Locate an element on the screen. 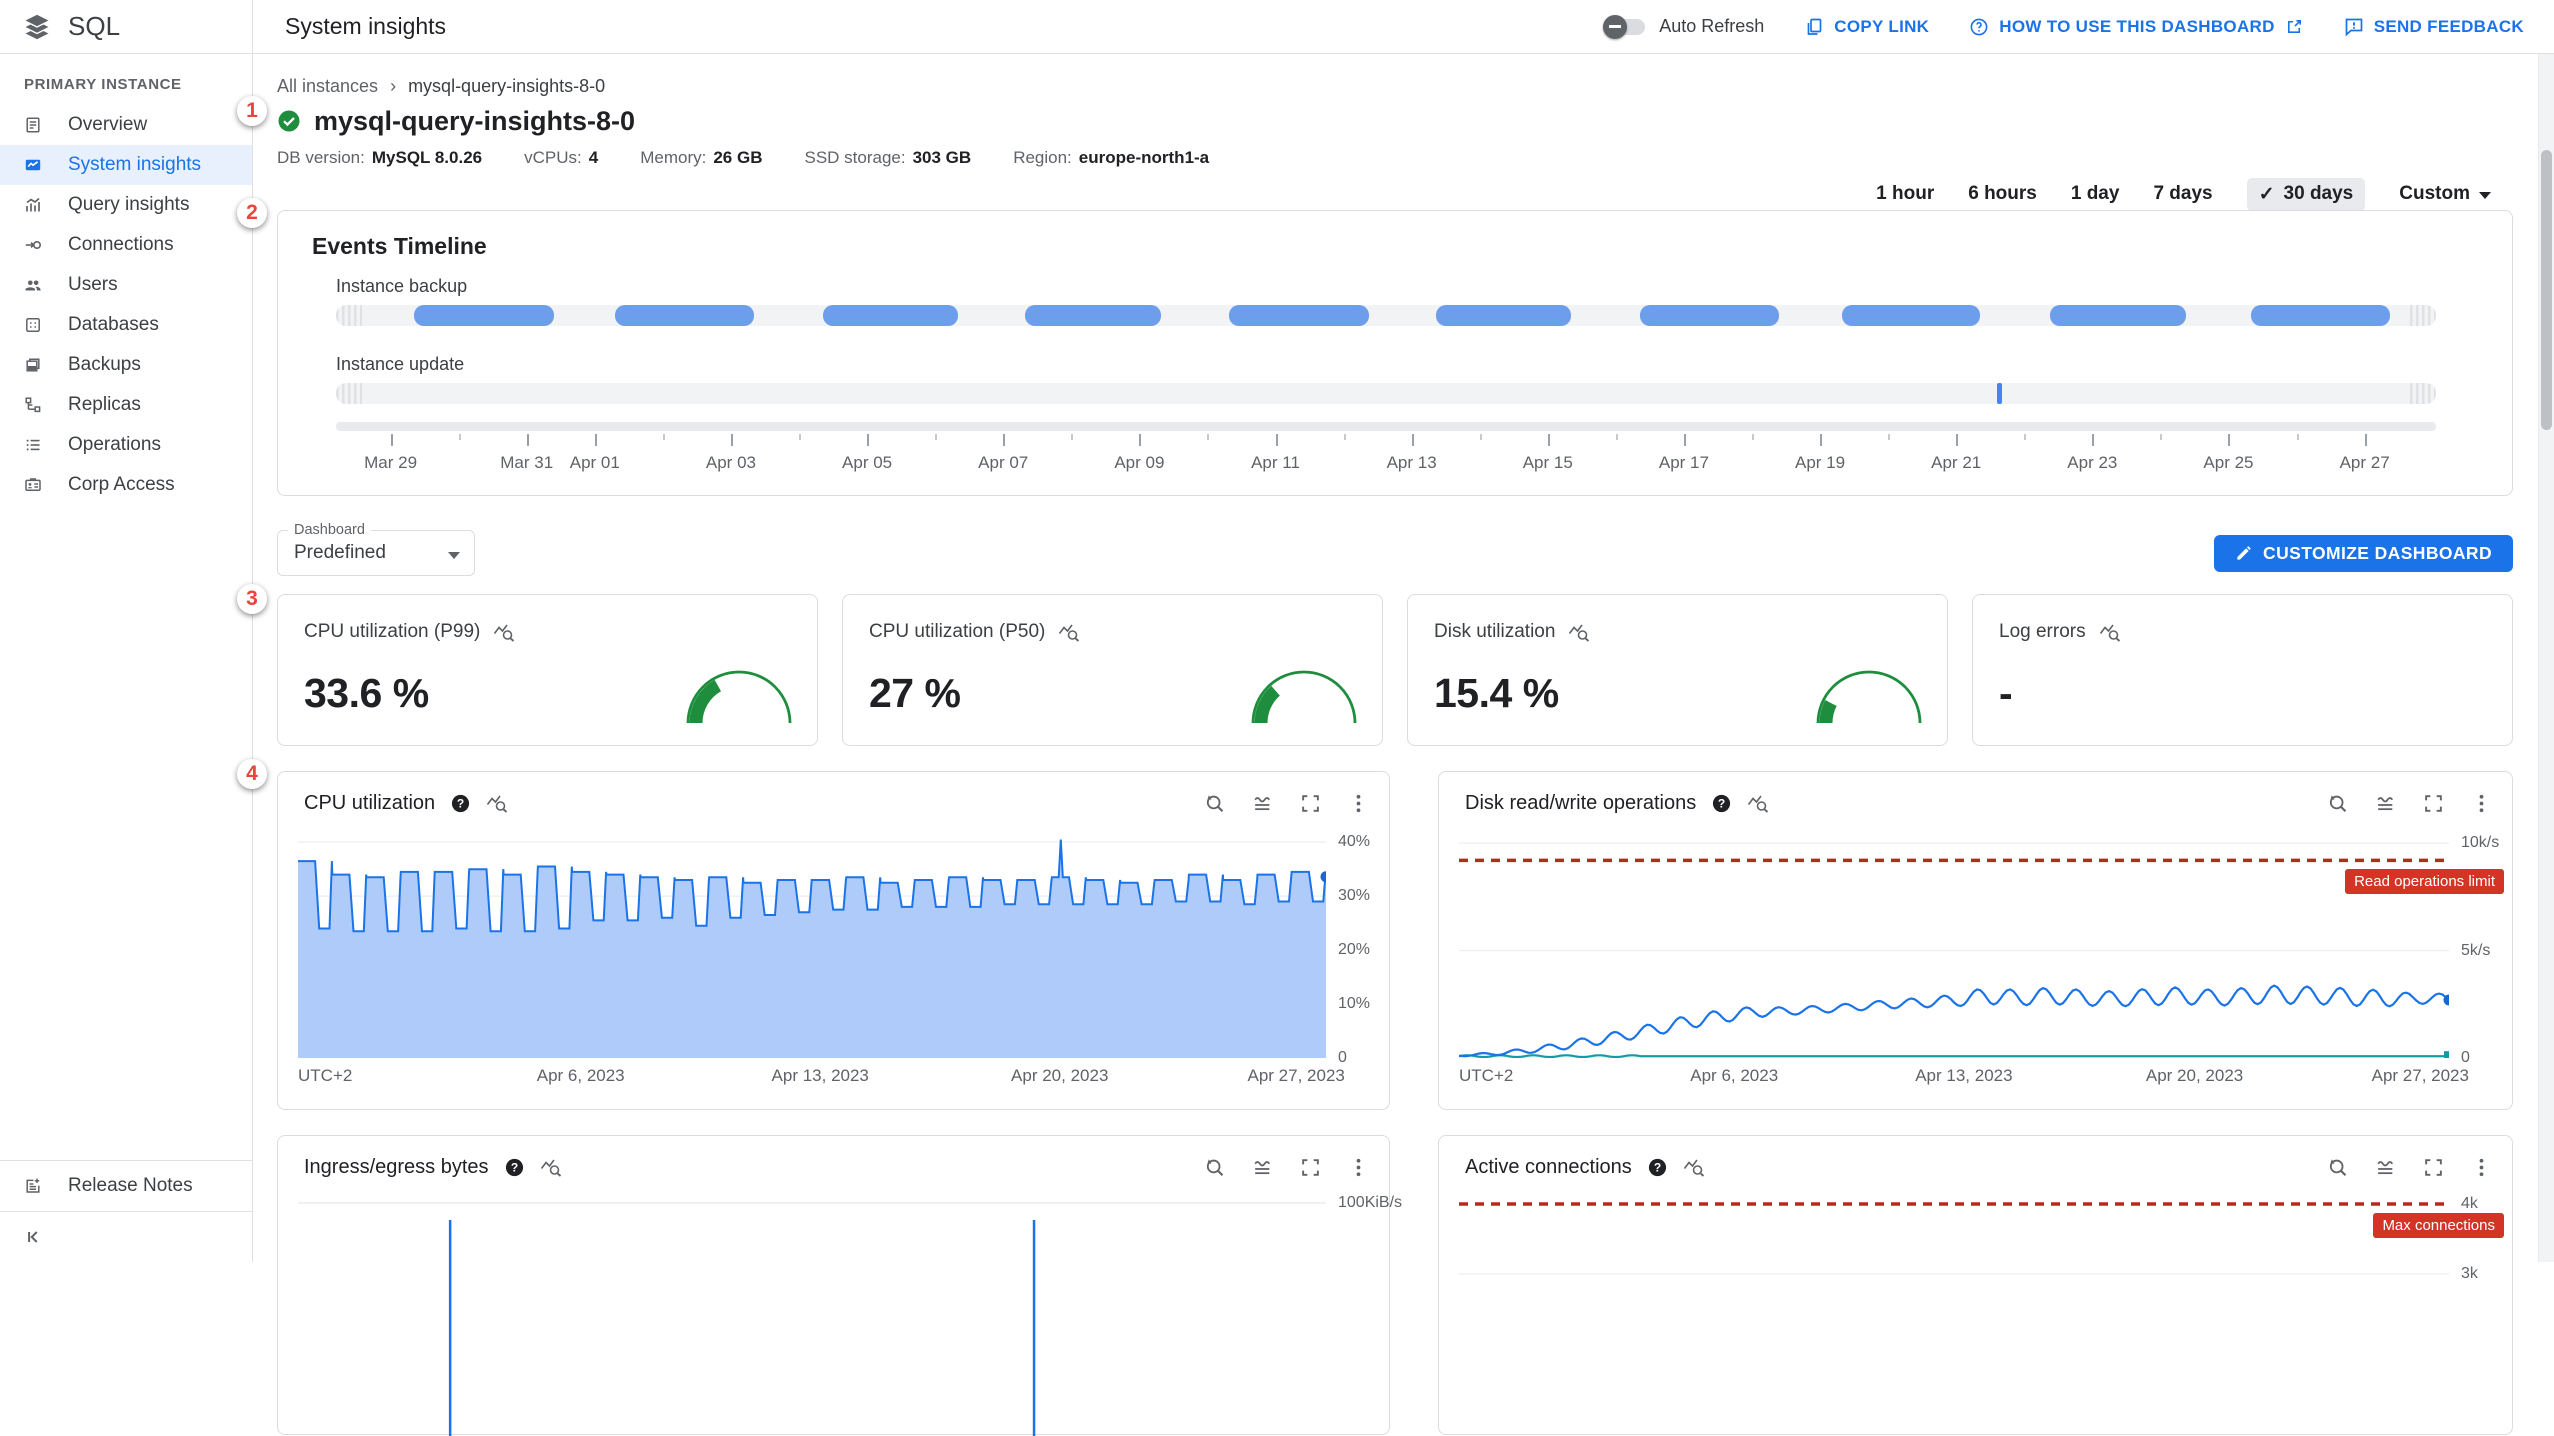 This screenshot has width=2554, height=1436. meta-label: DB version: is located at coordinates (321, 157).